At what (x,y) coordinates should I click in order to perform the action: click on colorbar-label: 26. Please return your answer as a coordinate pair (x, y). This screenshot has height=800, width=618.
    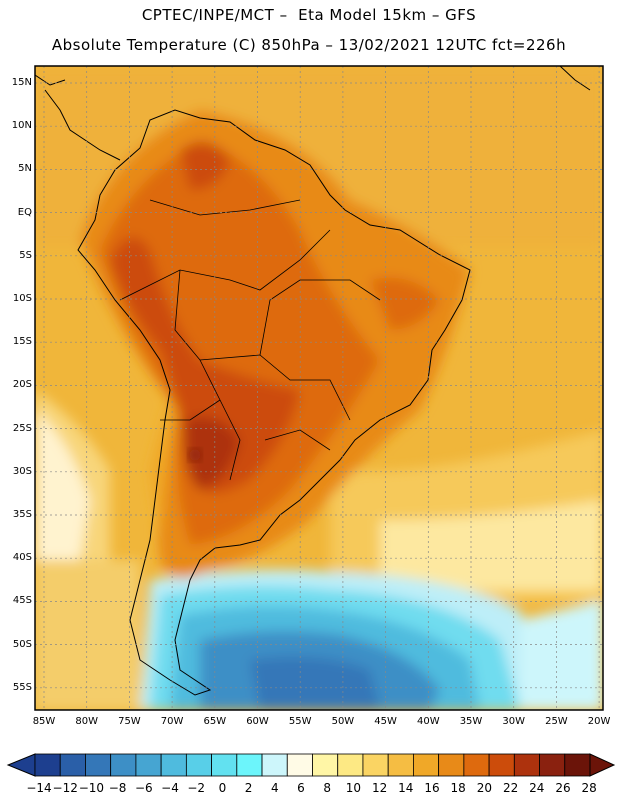
    Looking at the image, I should click on (563, 788).